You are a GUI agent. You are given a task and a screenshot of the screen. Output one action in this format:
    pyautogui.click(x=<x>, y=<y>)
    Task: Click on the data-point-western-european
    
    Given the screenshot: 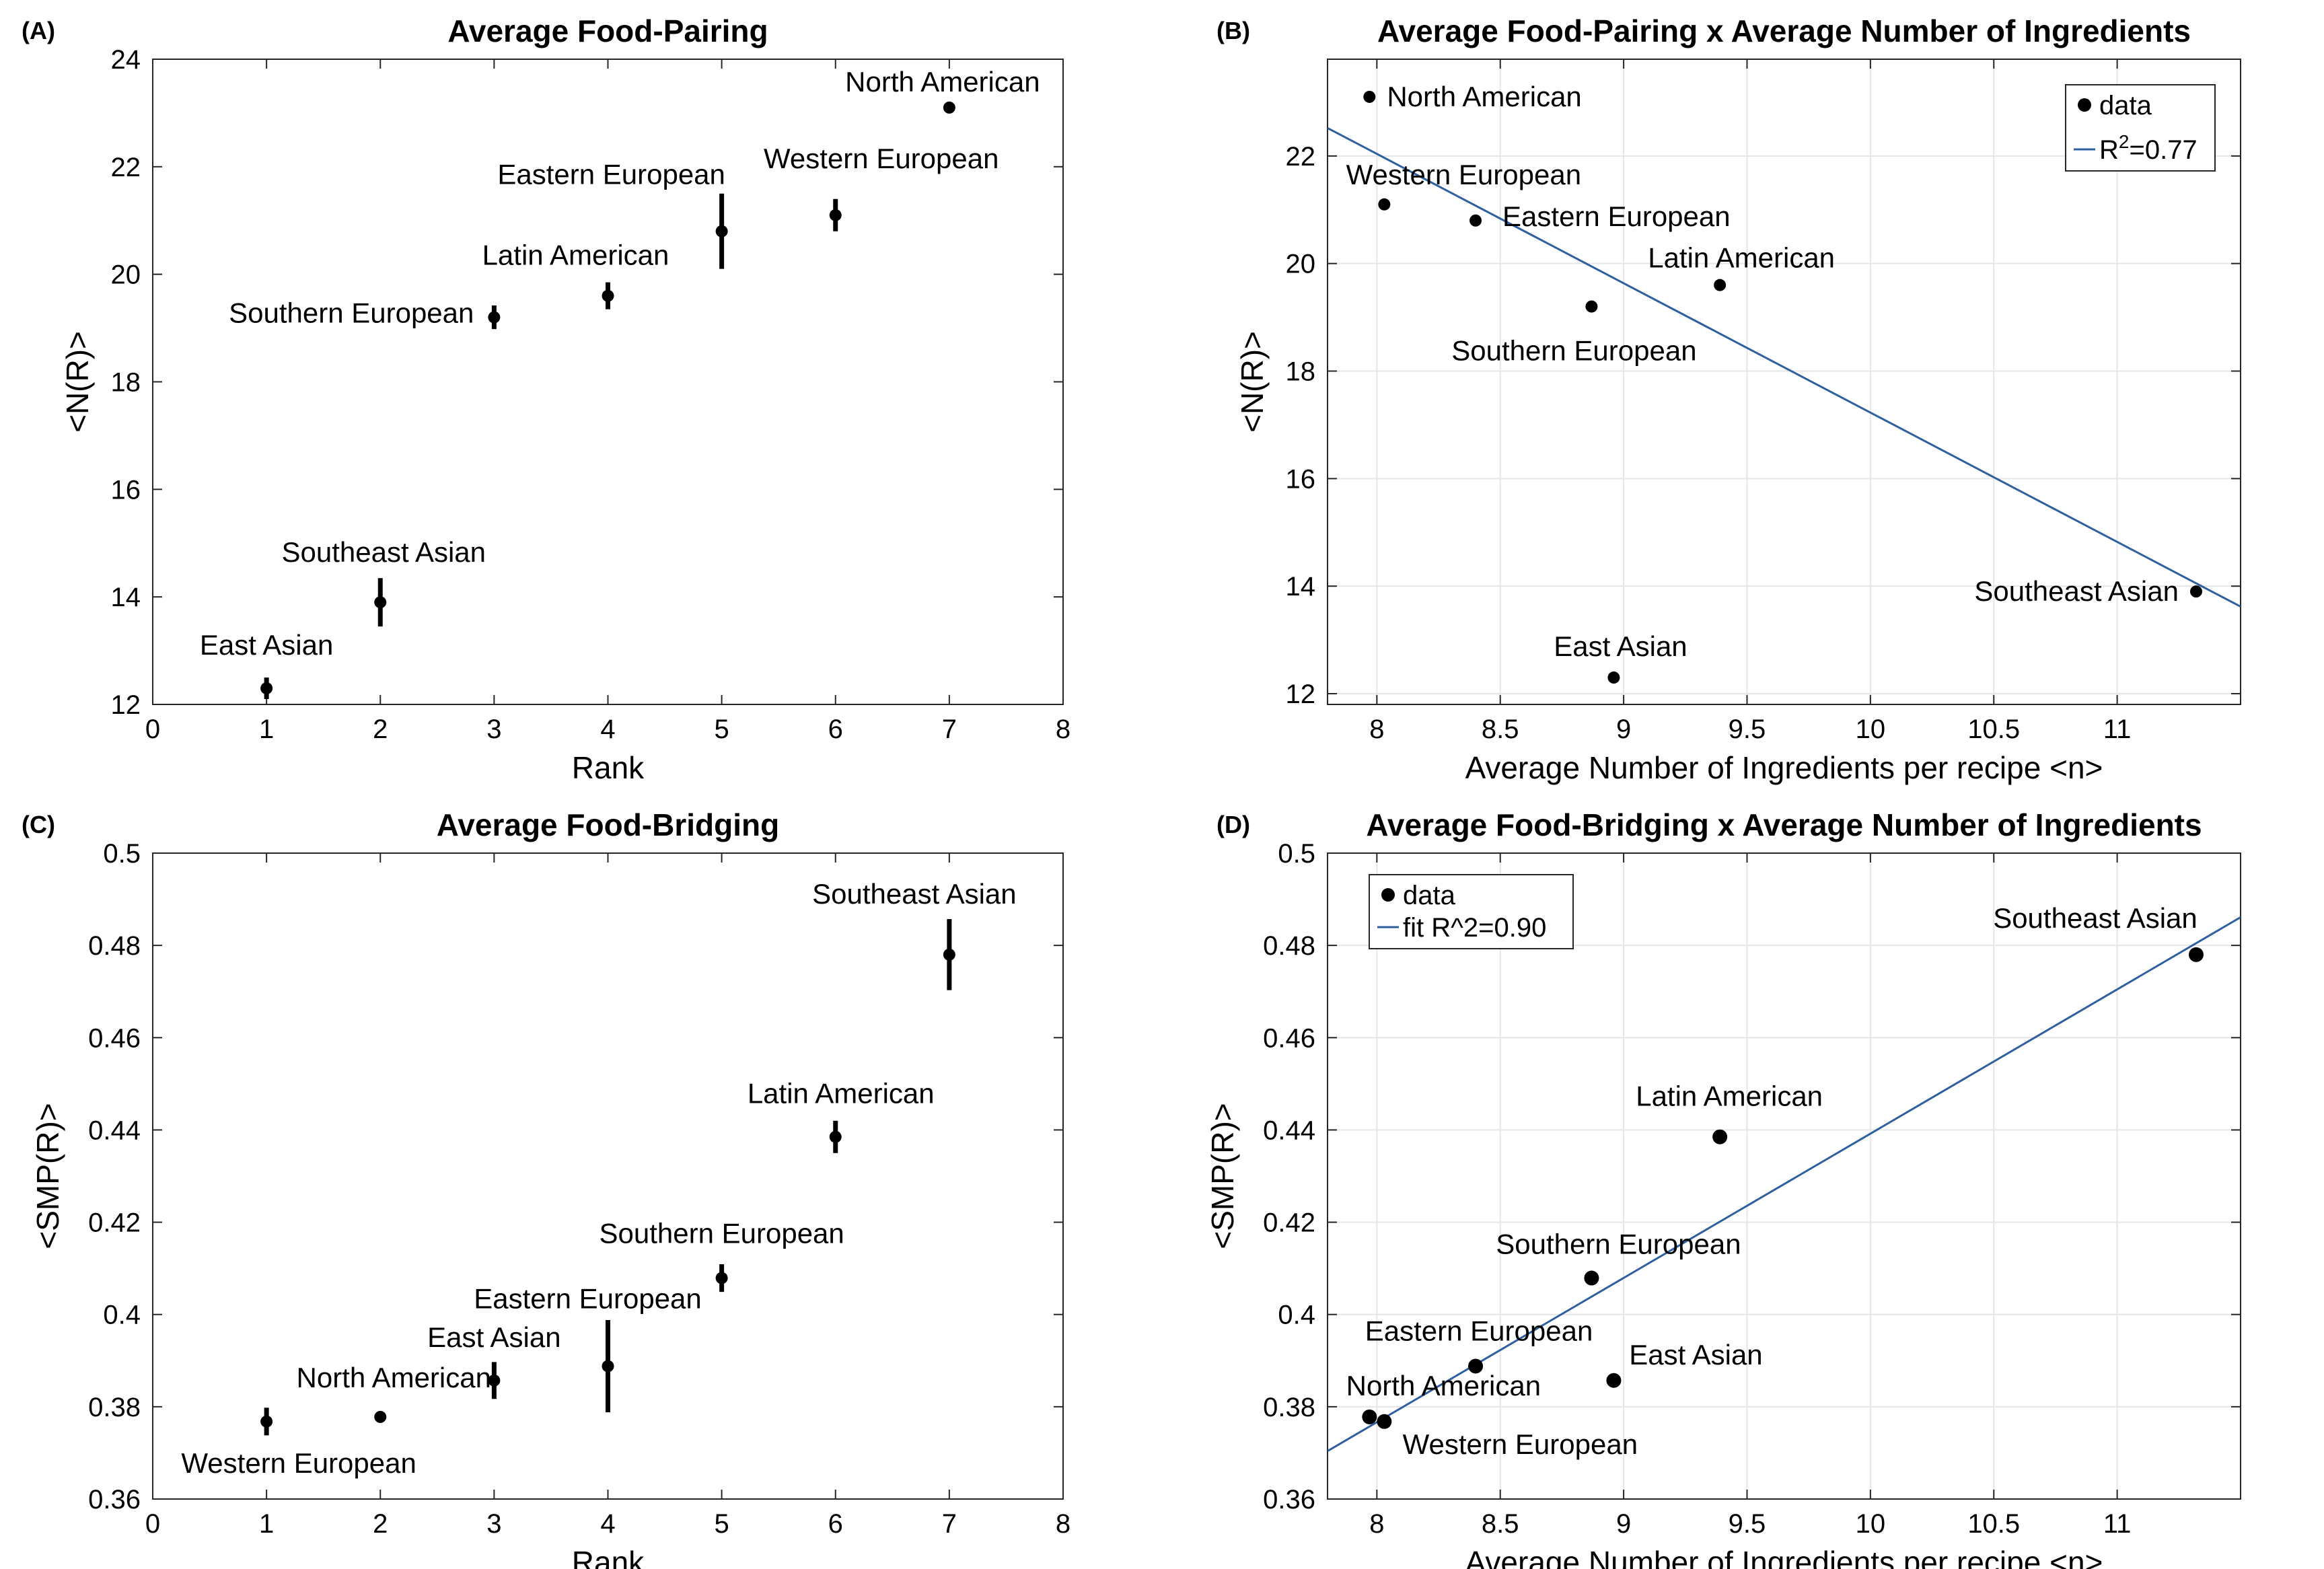 What is the action you would take?
    pyautogui.click(x=1384, y=204)
    